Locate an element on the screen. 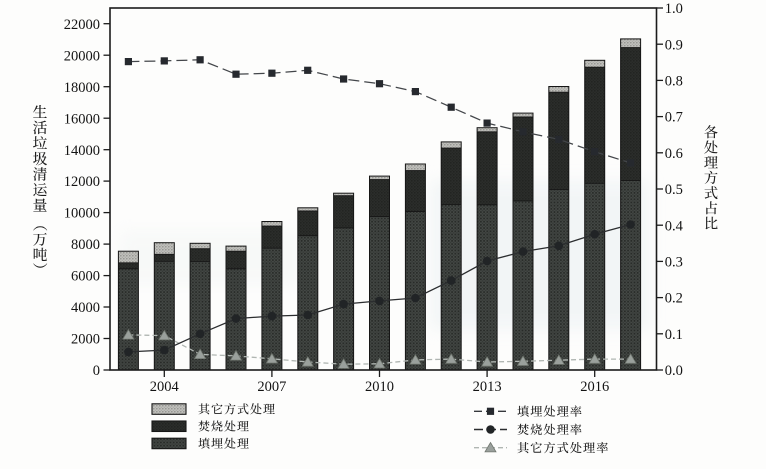 This screenshot has height=469, width=766. svg-text: 0.8 is located at coordinates (674, 82).